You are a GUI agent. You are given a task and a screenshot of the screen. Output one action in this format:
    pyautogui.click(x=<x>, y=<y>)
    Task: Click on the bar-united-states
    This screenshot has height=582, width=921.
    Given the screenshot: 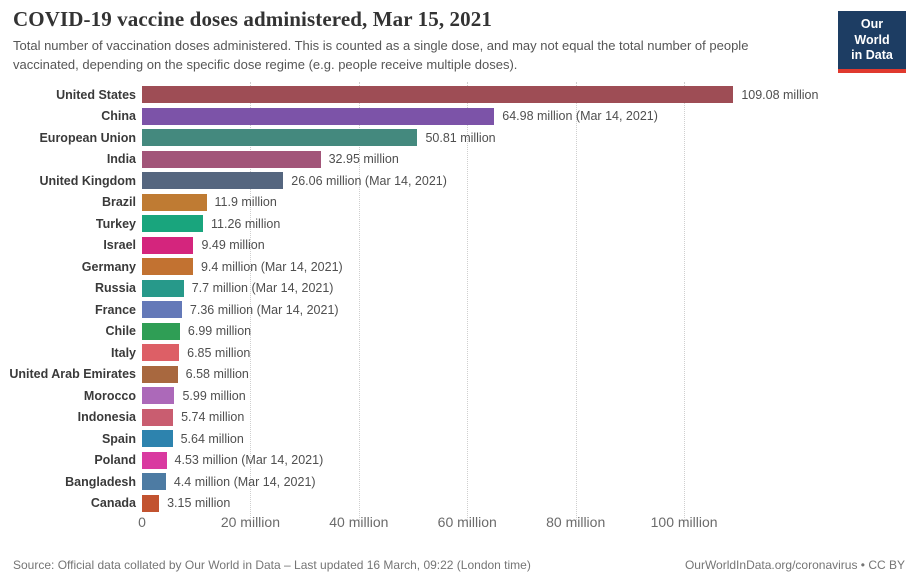 What is the action you would take?
    pyautogui.click(x=438, y=95)
    